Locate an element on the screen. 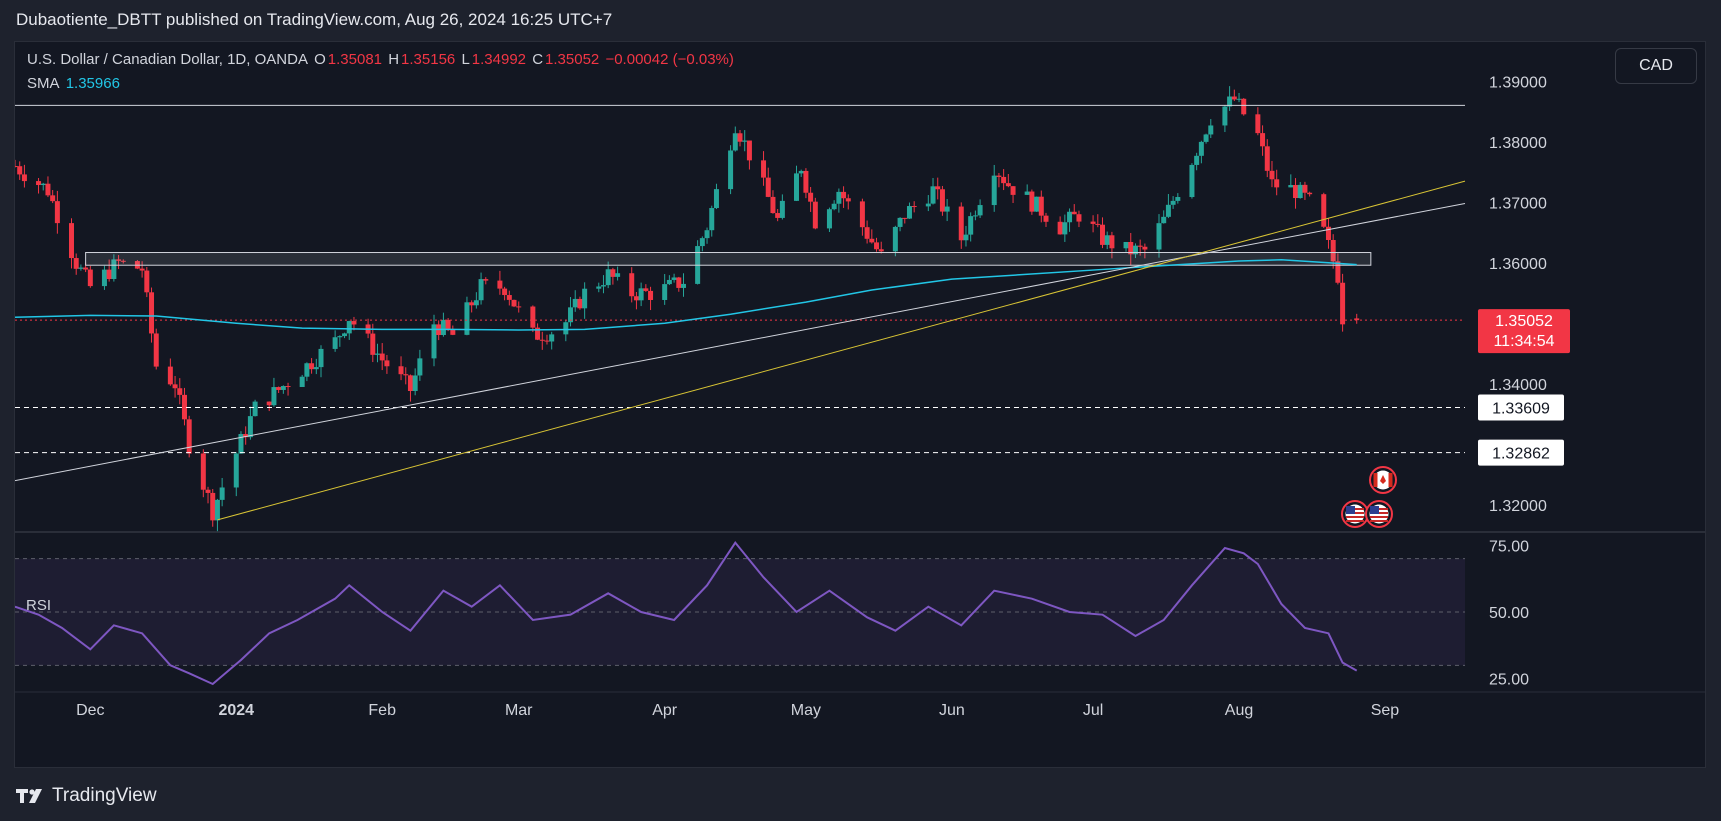 The image size is (1721, 821). rsi-legend: RSI is located at coordinates (39, 605).